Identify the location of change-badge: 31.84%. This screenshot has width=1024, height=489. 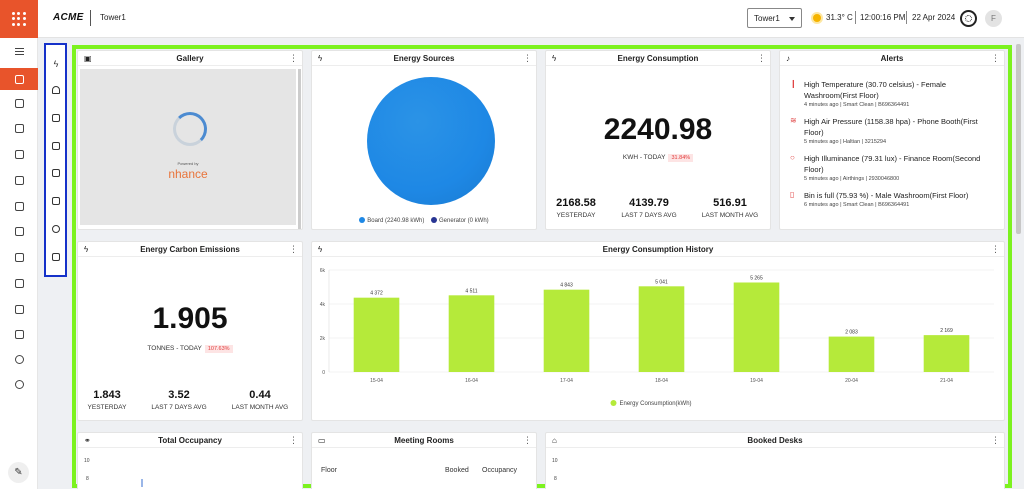
(681, 158).